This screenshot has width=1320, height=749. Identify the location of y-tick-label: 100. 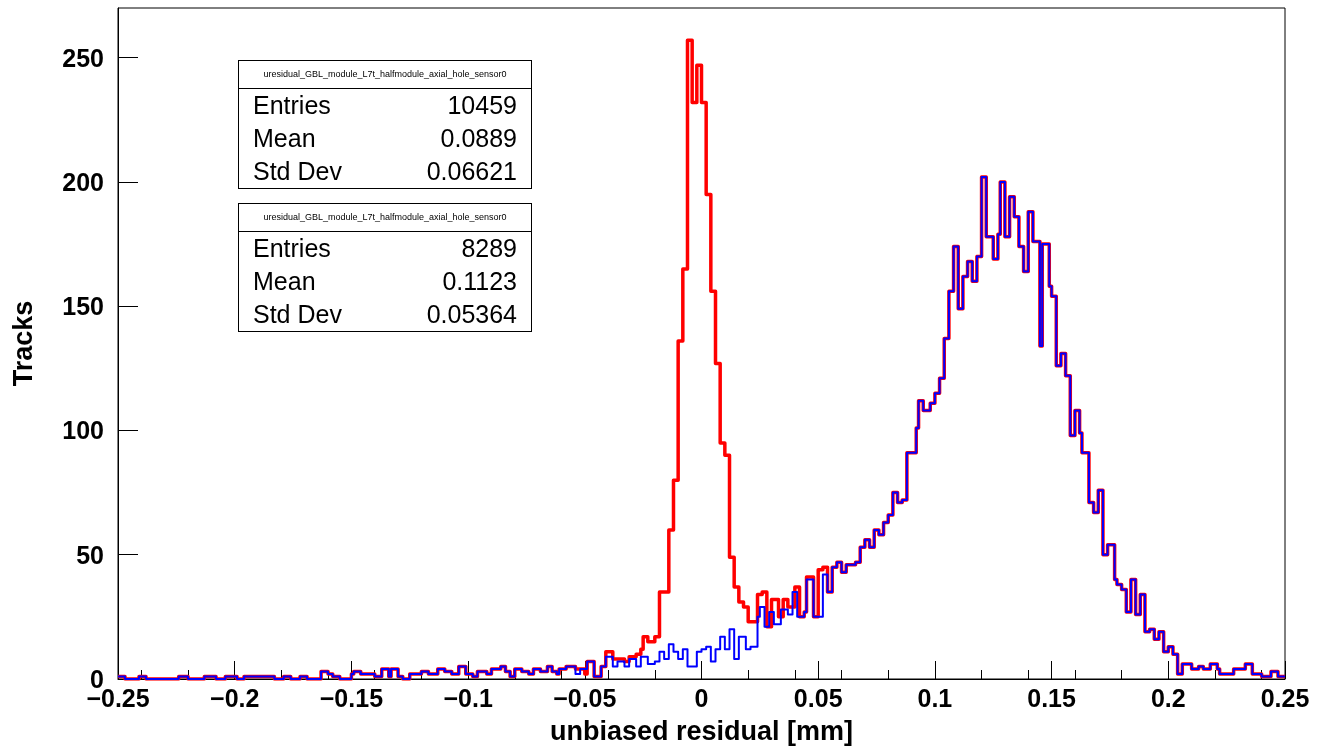
(83, 430).